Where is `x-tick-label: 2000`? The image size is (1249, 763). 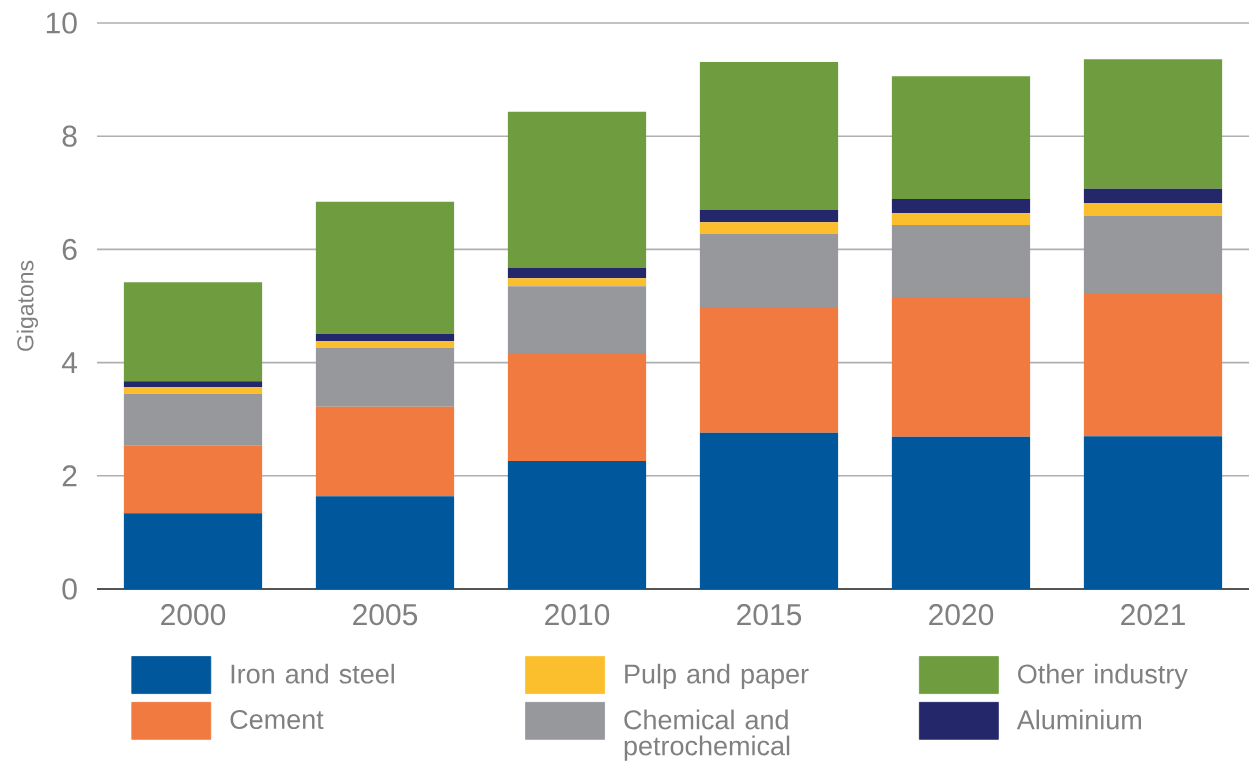
x-tick-label: 2000 is located at coordinates (193, 615).